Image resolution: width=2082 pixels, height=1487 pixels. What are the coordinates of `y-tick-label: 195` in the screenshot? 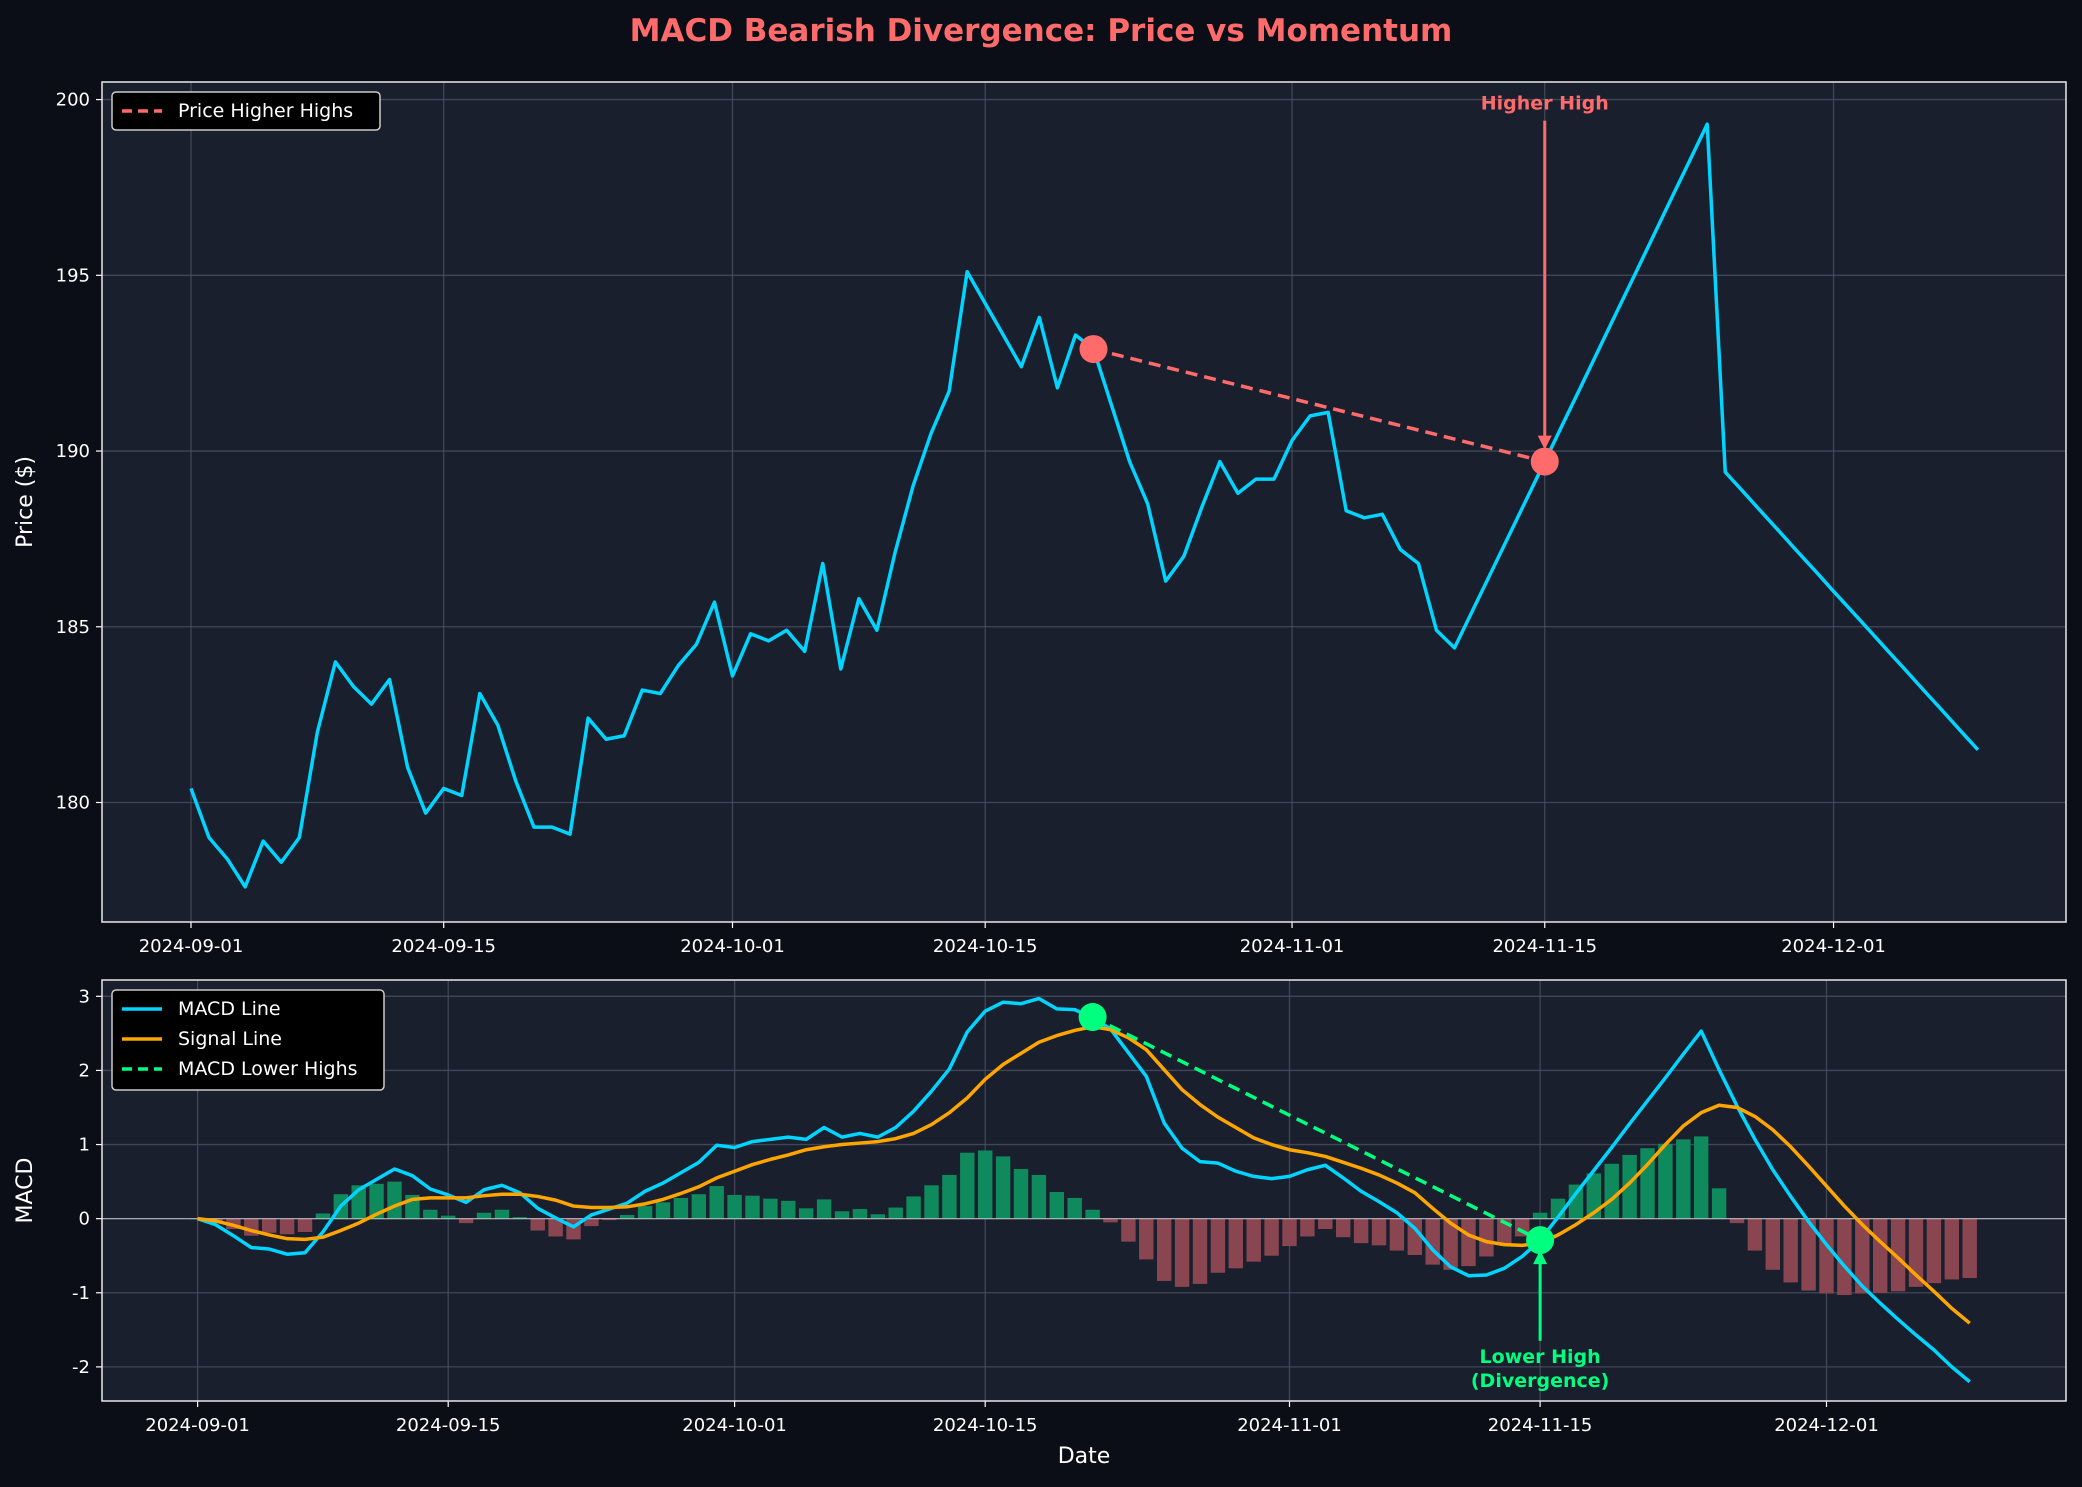 It's located at (73, 275).